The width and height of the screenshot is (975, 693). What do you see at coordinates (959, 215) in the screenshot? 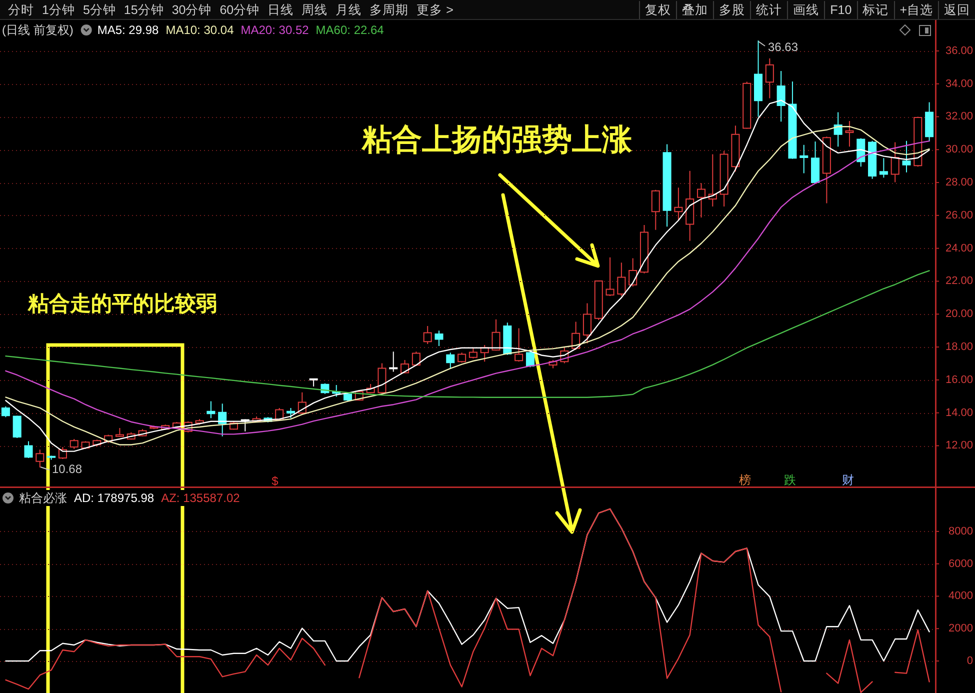
I see `y-tick-label: 26.00` at bounding box center [959, 215].